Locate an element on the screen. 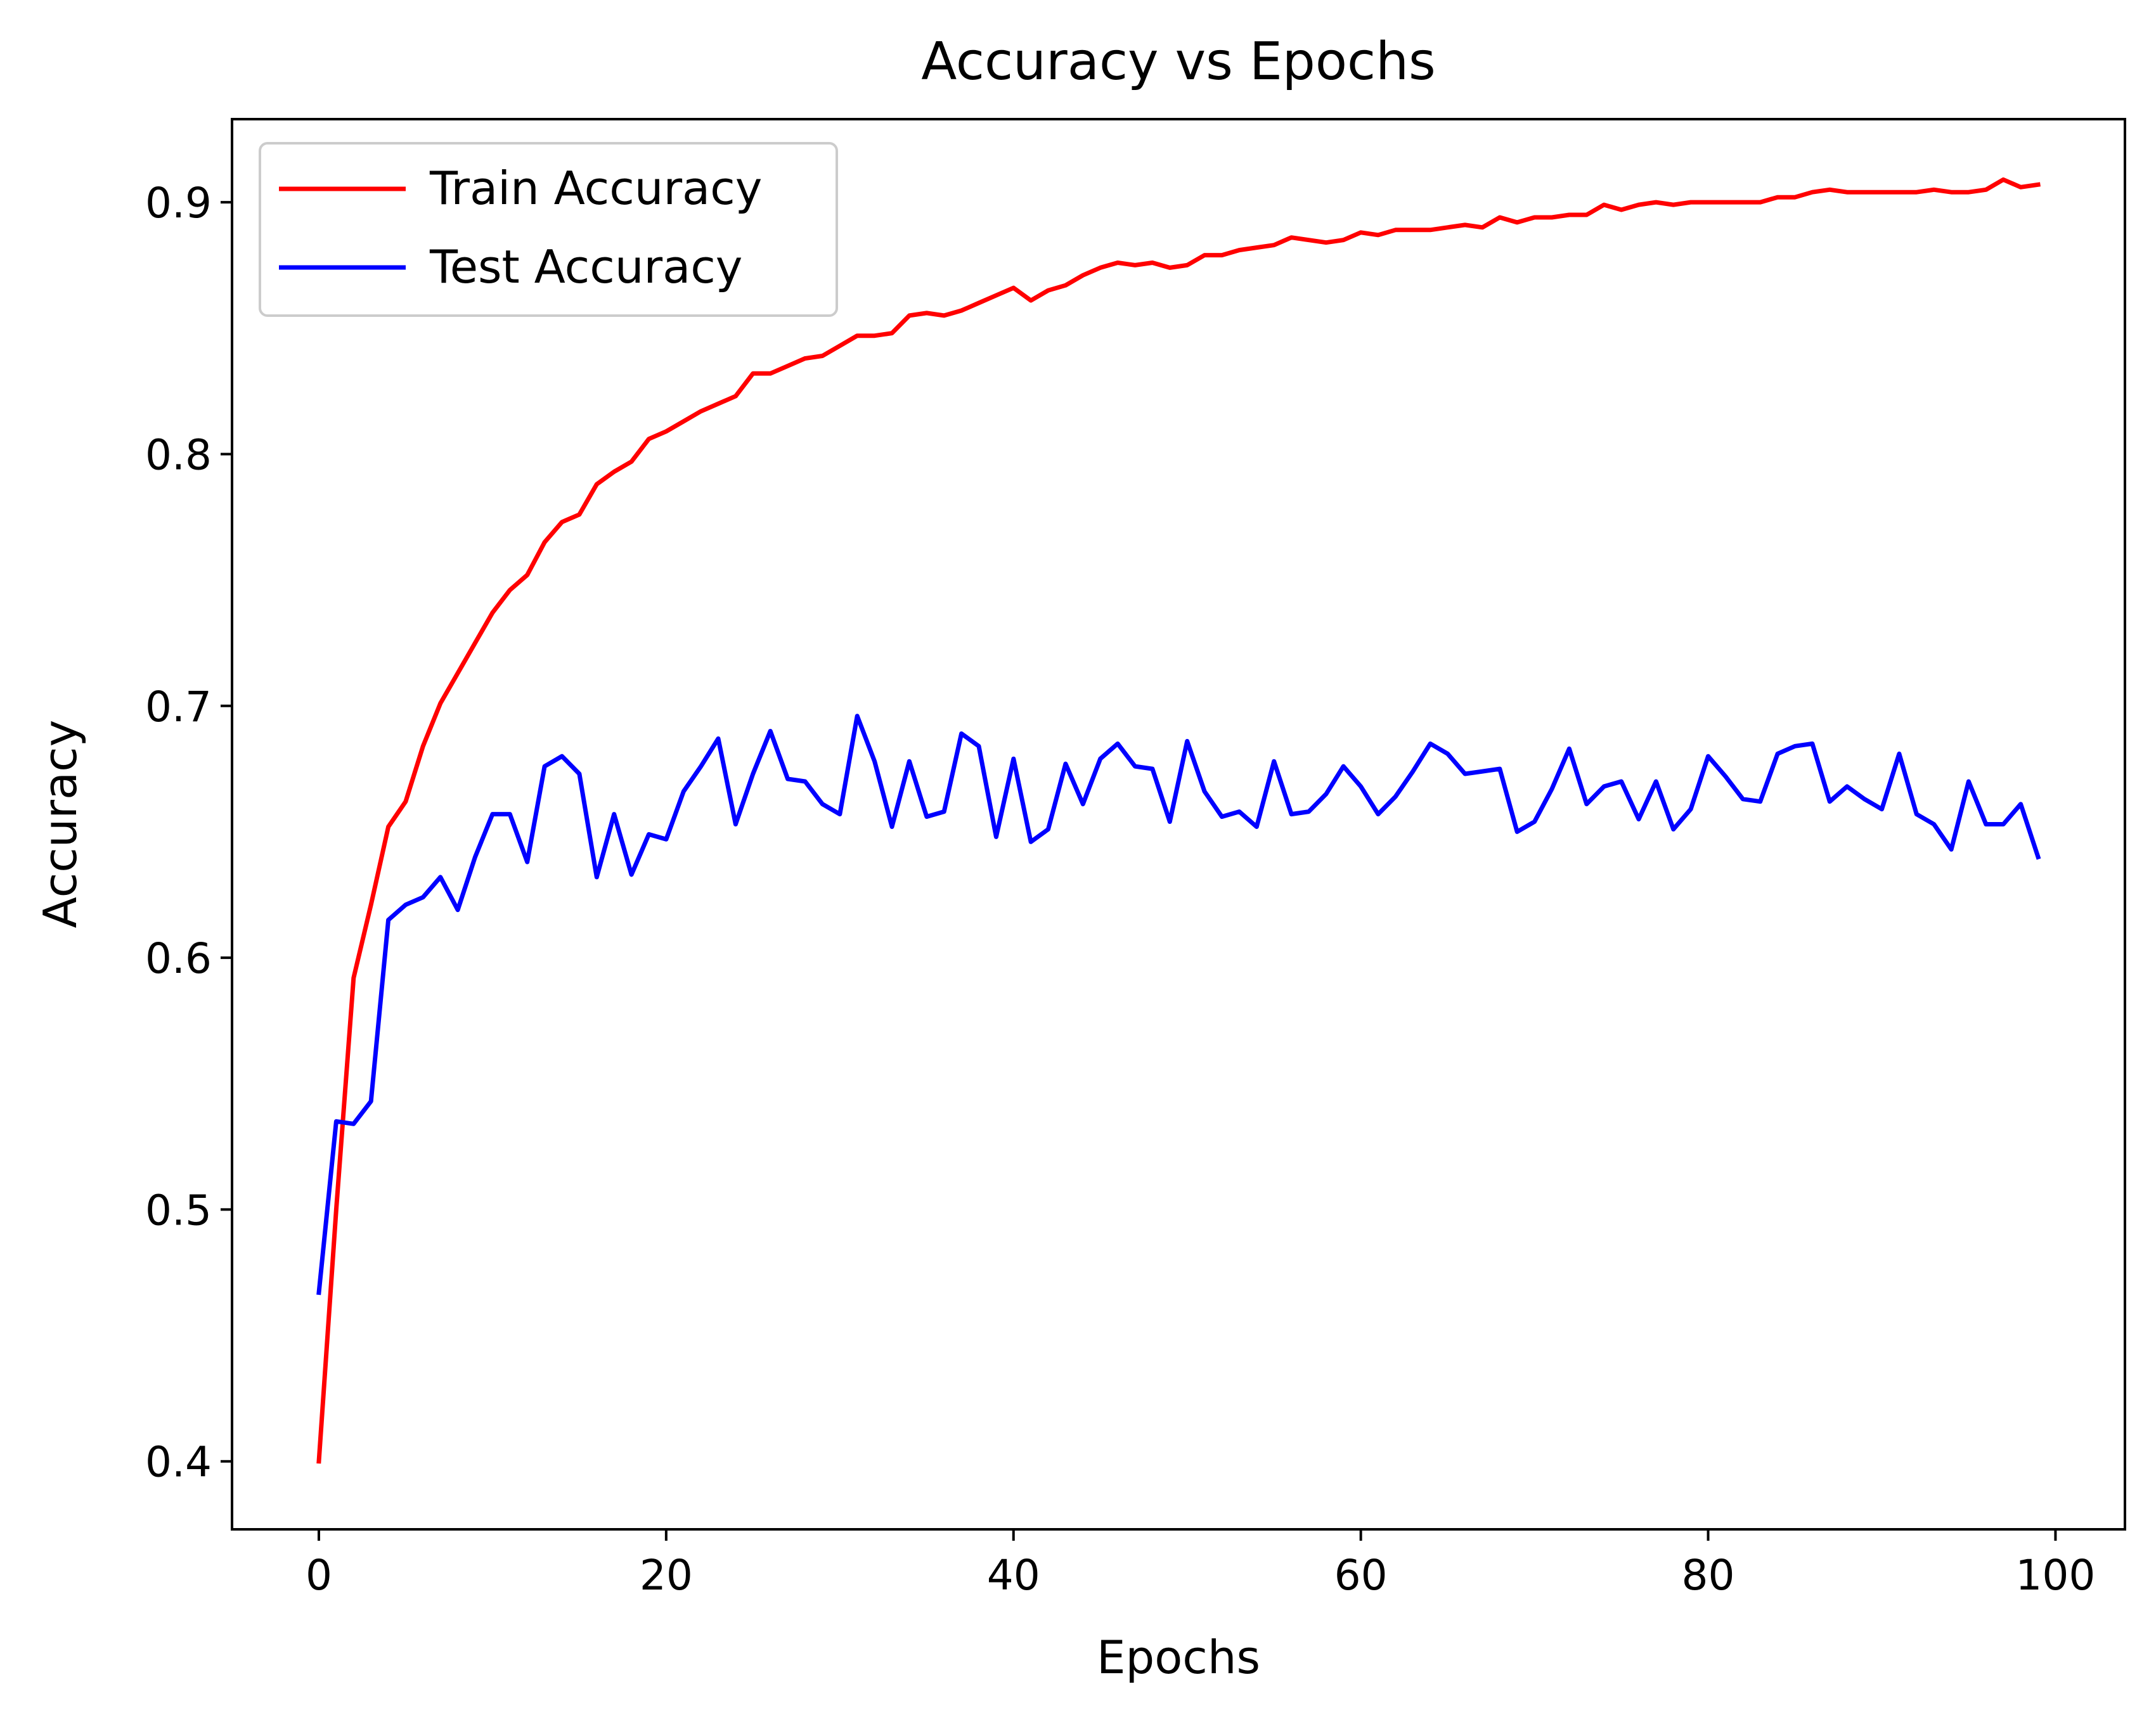  x-axis-label: Epochs is located at coordinates (1178, 1658).